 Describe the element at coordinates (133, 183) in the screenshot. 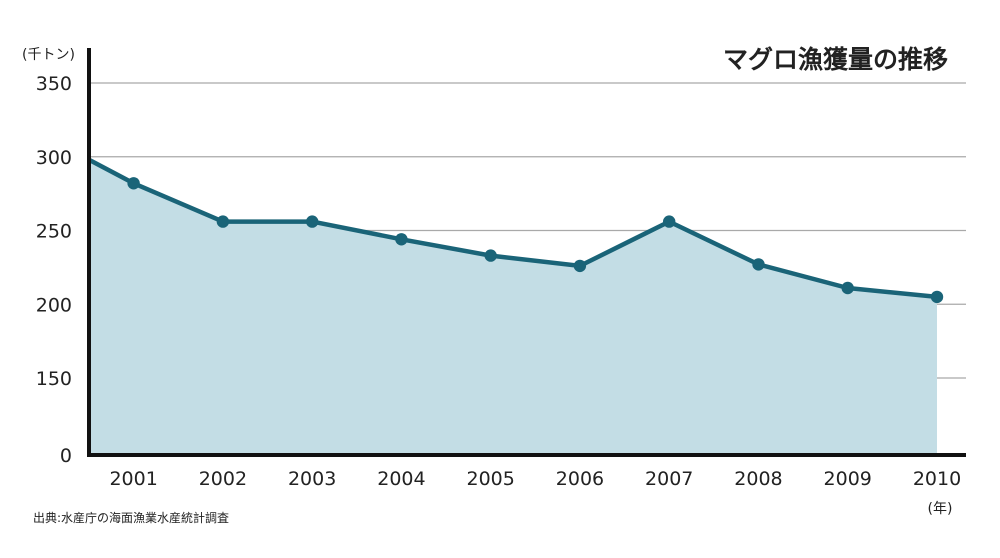

I see `data-point-2001` at that location.